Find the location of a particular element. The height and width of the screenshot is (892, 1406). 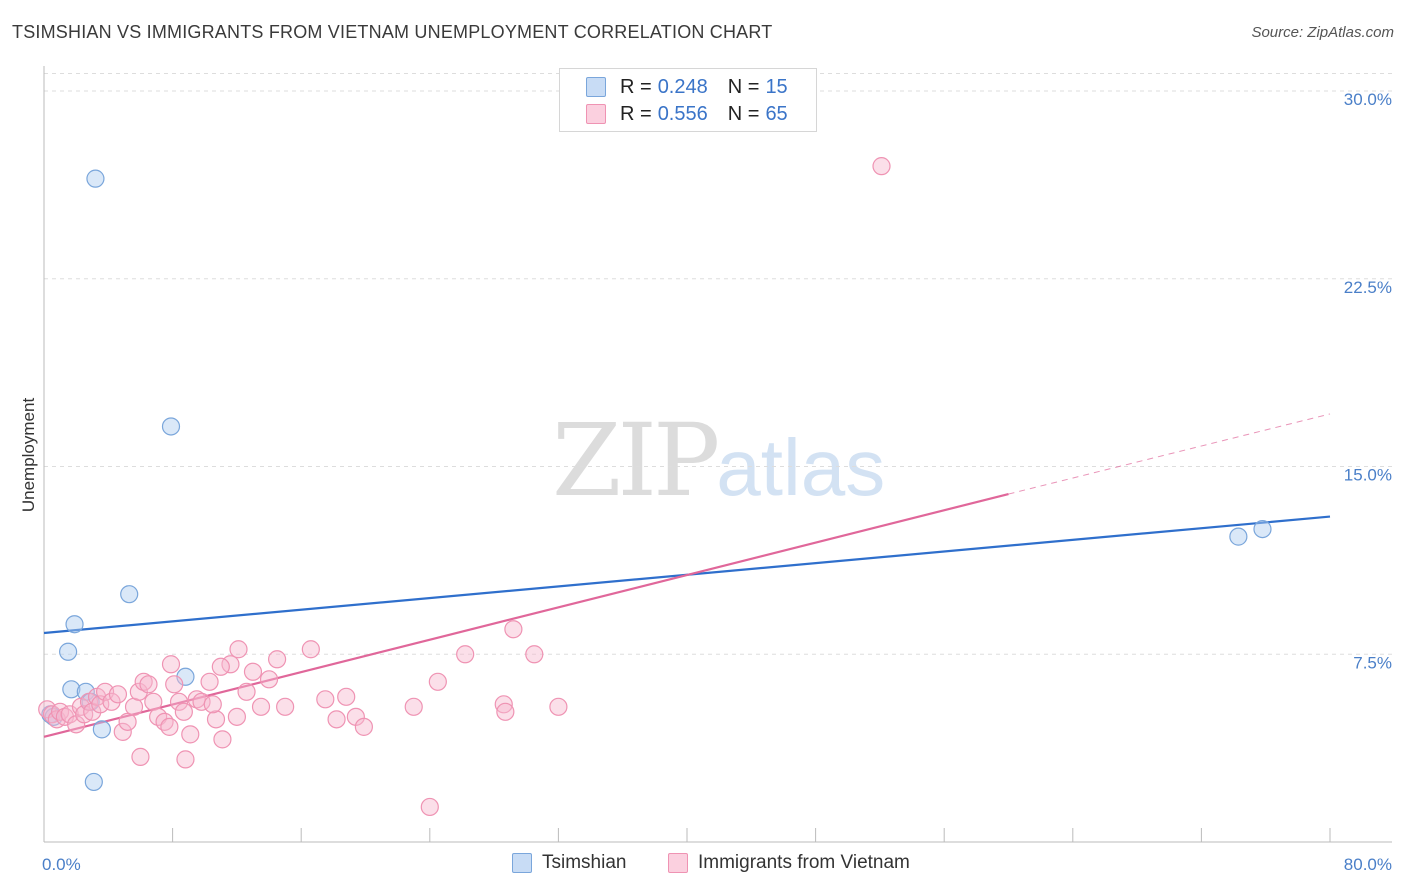

legend-row-vietnam: R = 0.556 N = 65 is located at coordinates (687, 114).